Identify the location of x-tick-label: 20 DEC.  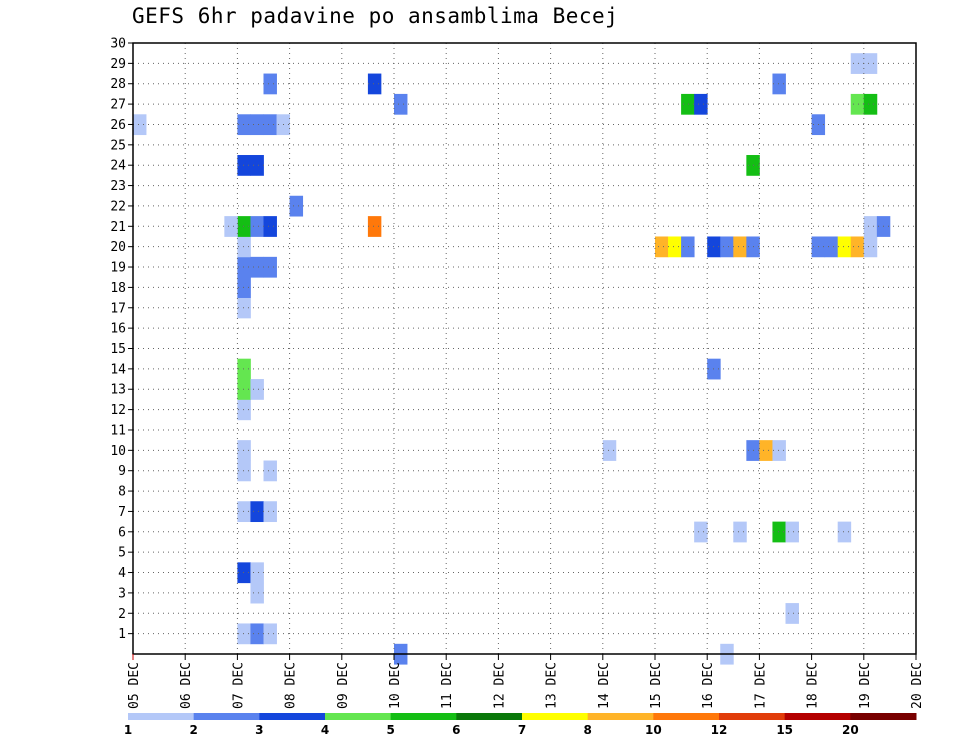
(917, 685).